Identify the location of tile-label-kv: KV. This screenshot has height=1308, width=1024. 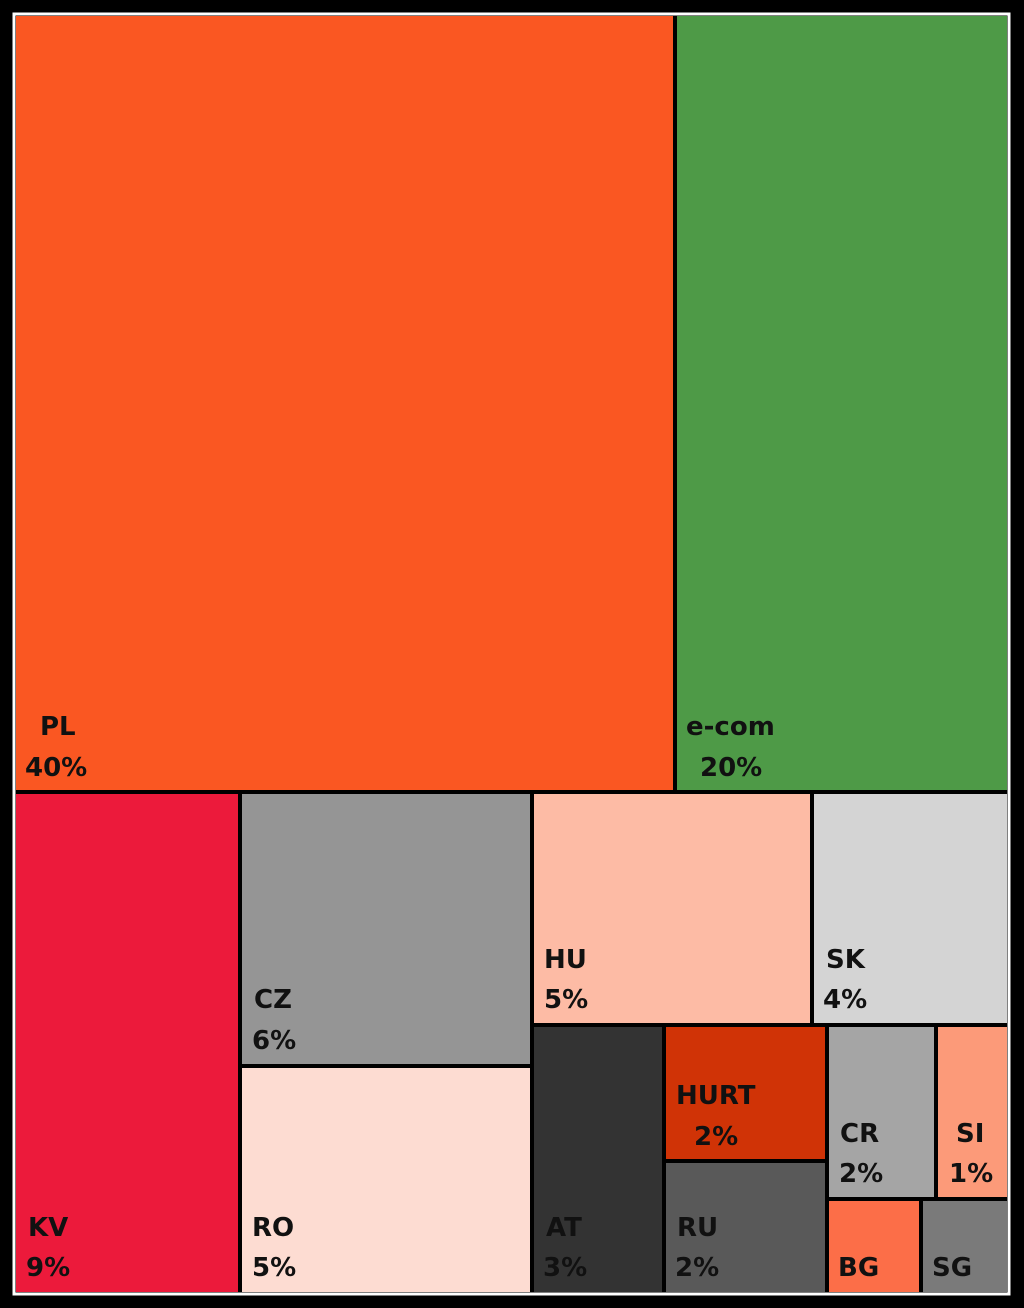
(48, 1228).